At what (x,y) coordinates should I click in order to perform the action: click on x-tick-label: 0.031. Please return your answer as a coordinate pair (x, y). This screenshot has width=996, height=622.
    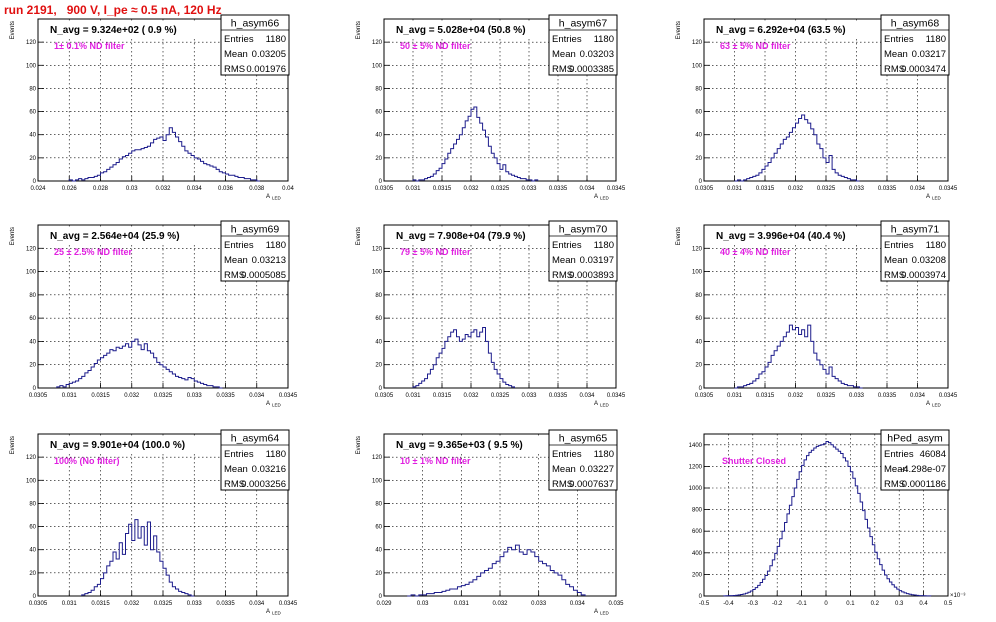
    Looking at the image, I should click on (462, 604).